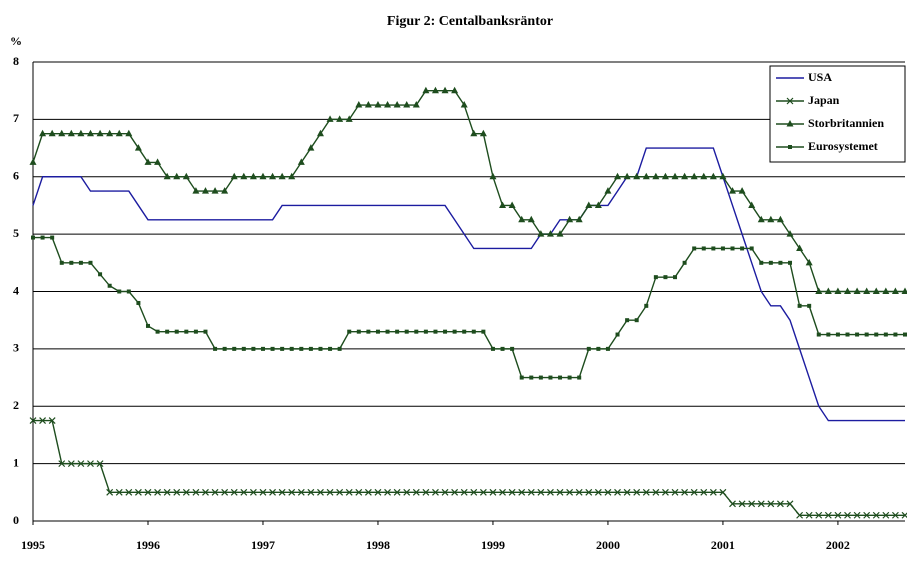 This screenshot has height=563, width=907. Describe the element at coordinates (820, 77) in the screenshot. I see `legend-label: USA` at that location.